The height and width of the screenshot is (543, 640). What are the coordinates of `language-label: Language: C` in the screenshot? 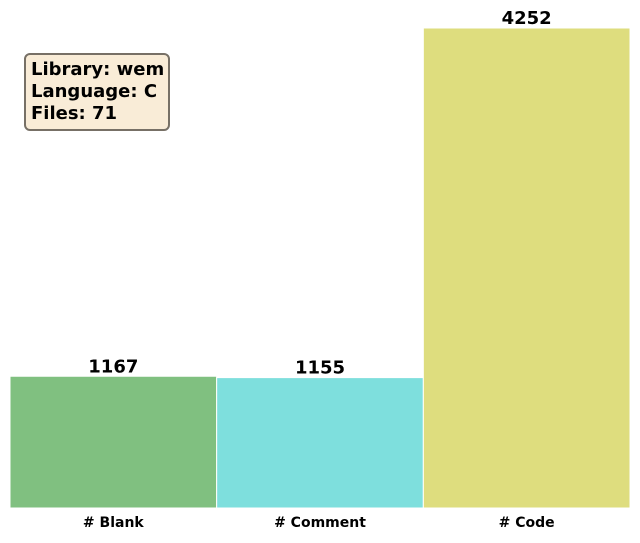 It's located at (94, 91).